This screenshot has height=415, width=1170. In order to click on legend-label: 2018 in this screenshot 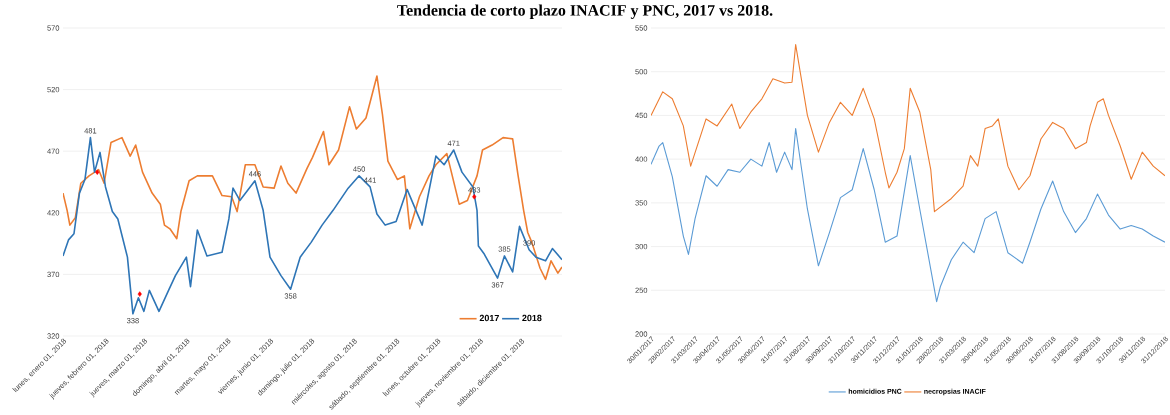, I will do `click(532, 318)`.